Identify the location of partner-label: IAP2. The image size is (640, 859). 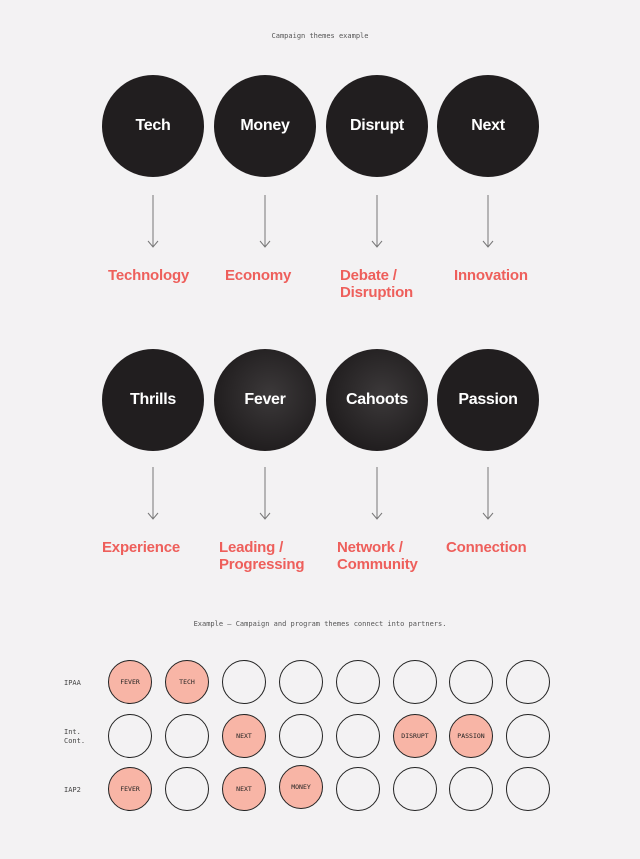
(72, 789).